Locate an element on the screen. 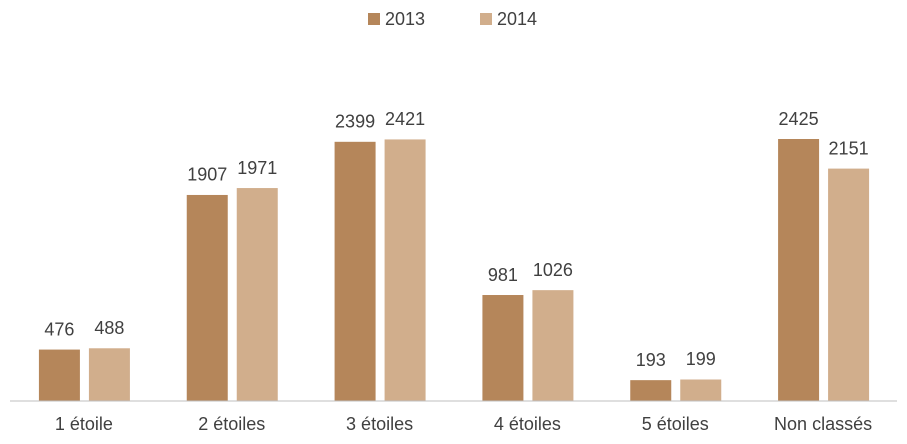 The height and width of the screenshot is (444, 907). x-tick-label: Non classés is located at coordinates (823, 424).